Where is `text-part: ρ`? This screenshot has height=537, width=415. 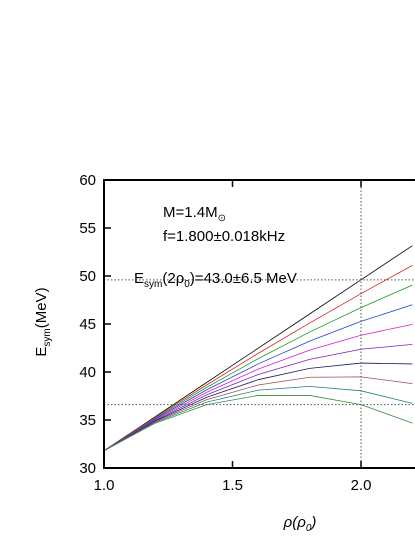 text-part: ρ is located at coordinates (180, 278).